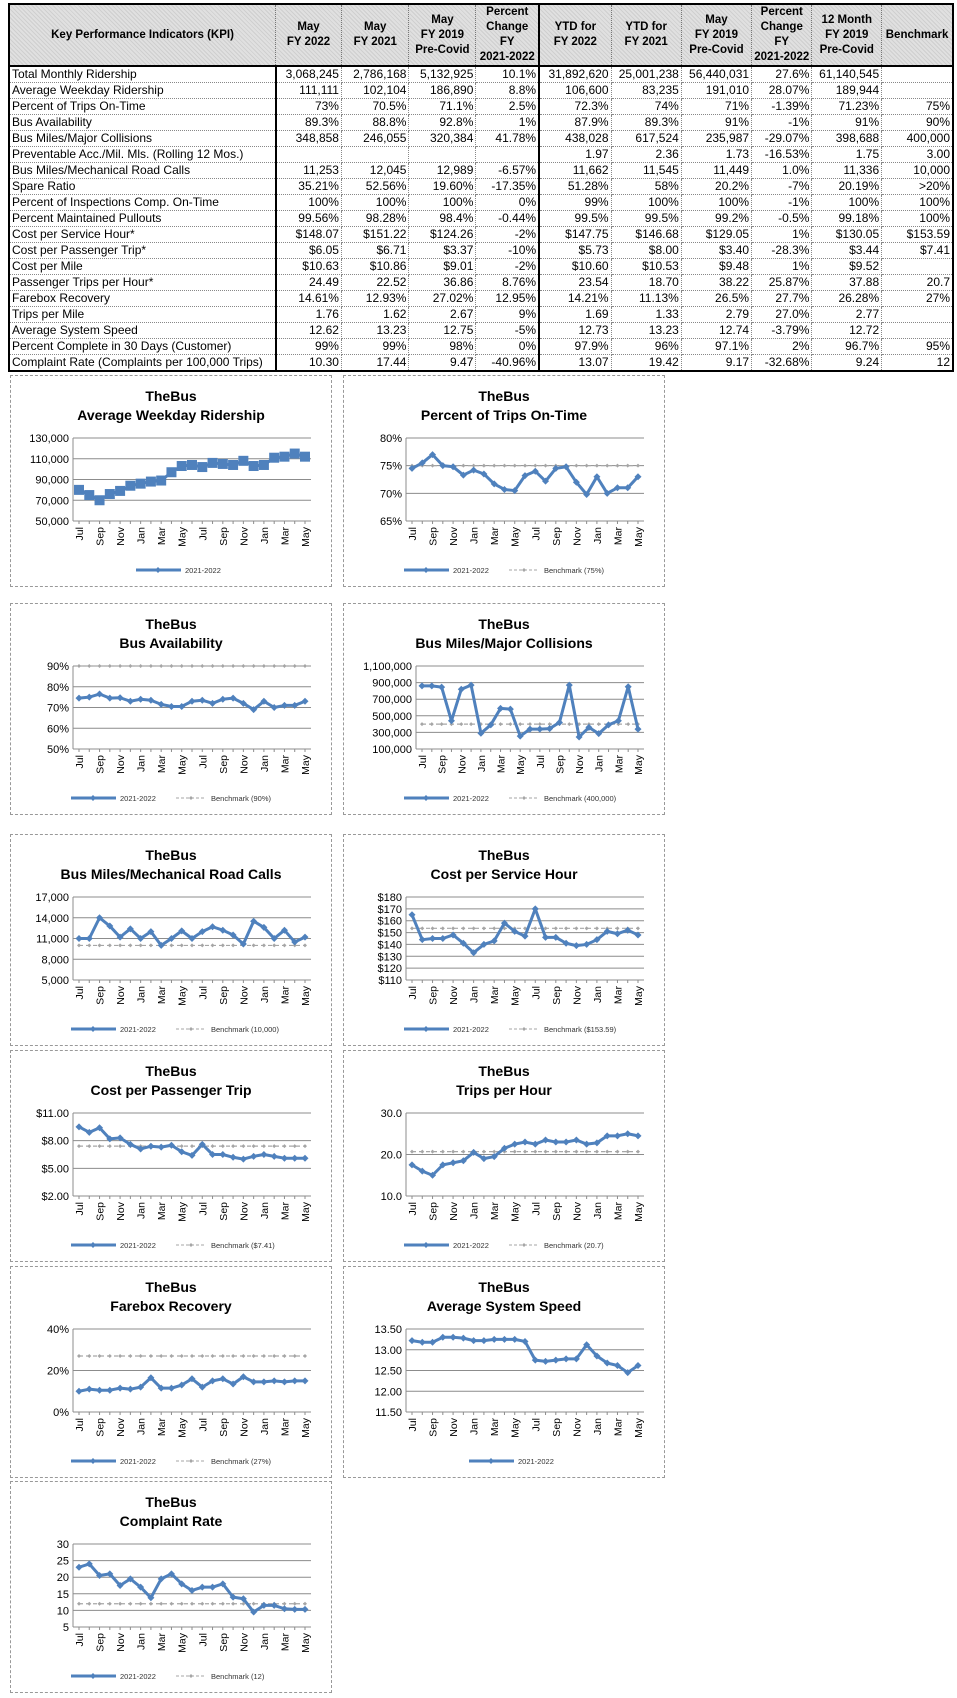 The width and height of the screenshot is (957, 1698). I want to click on kpi-value-cell: 88.8%, so click(375, 122).